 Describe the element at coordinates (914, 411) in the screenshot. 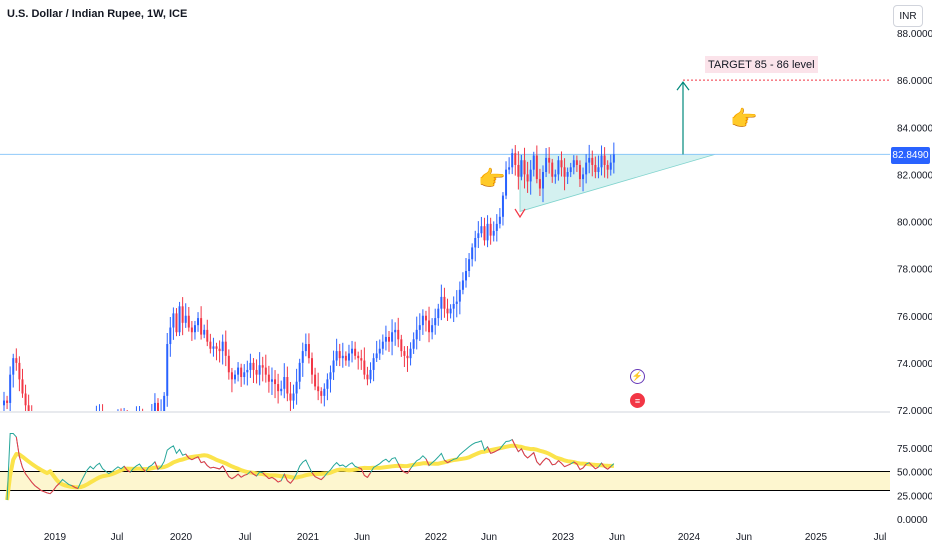

I see `price-tick-label: 72.0000` at that location.